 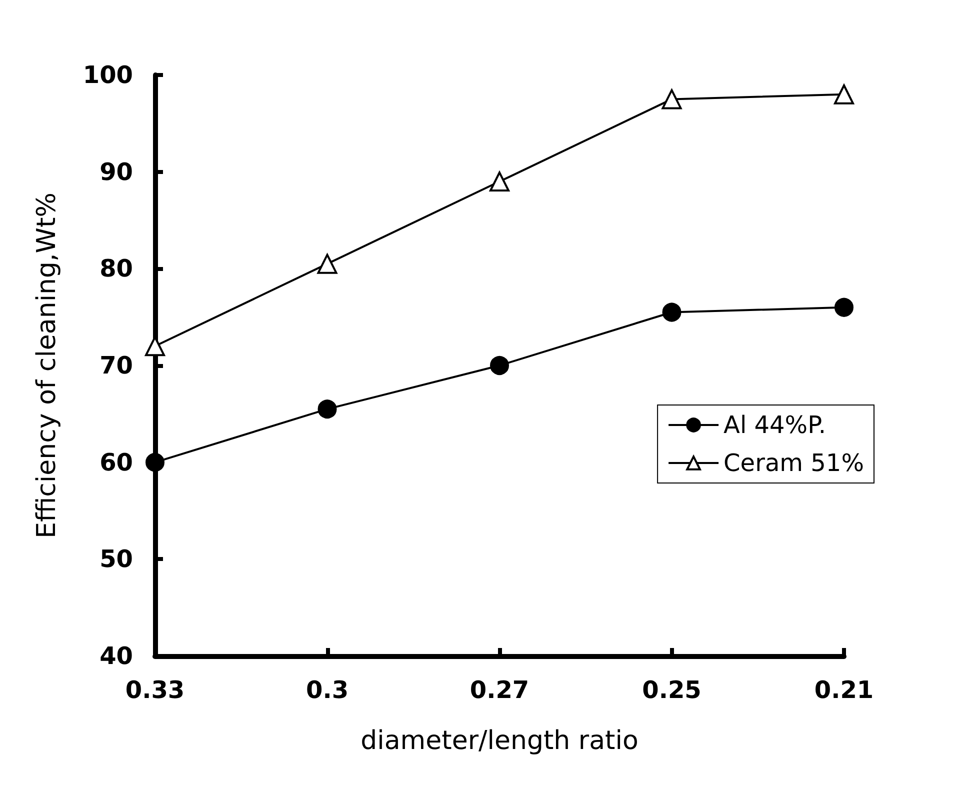 What do you see at coordinates (107, 75) in the screenshot?
I see `y-tick-label: 100` at bounding box center [107, 75].